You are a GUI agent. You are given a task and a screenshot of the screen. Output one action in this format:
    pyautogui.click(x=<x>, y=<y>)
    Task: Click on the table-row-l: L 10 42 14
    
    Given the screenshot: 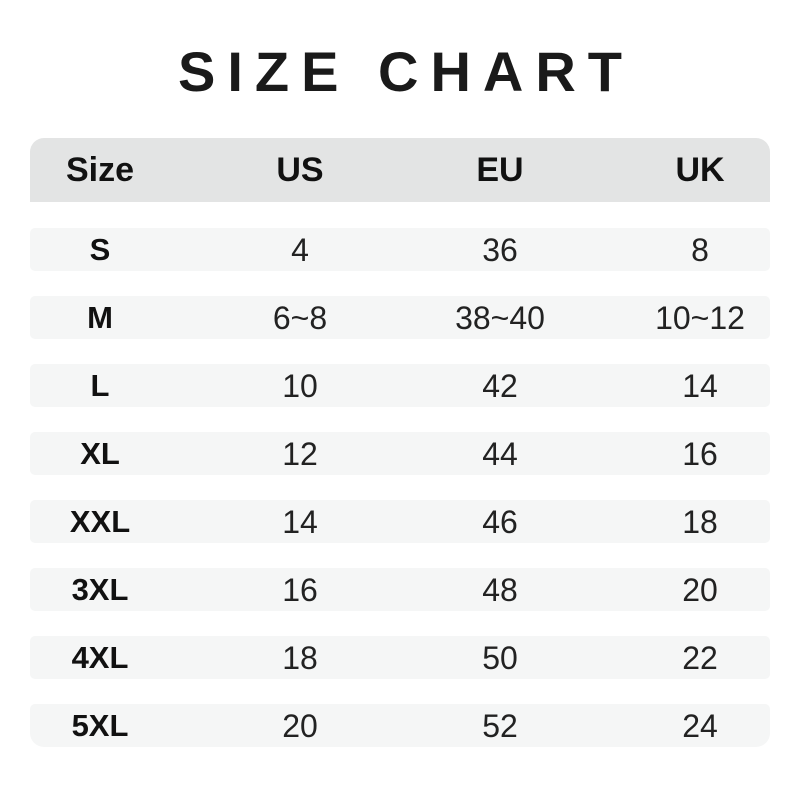 What is the action you would take?
    pyautogui.click(x=400, y=385)
    